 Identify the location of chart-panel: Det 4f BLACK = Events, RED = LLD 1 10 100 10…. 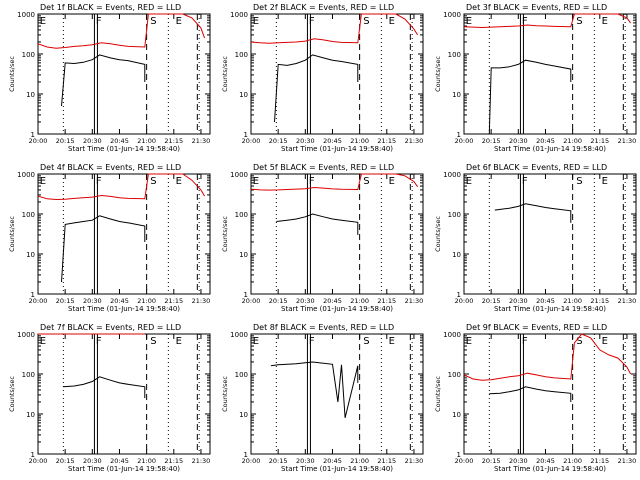
(109, 238).